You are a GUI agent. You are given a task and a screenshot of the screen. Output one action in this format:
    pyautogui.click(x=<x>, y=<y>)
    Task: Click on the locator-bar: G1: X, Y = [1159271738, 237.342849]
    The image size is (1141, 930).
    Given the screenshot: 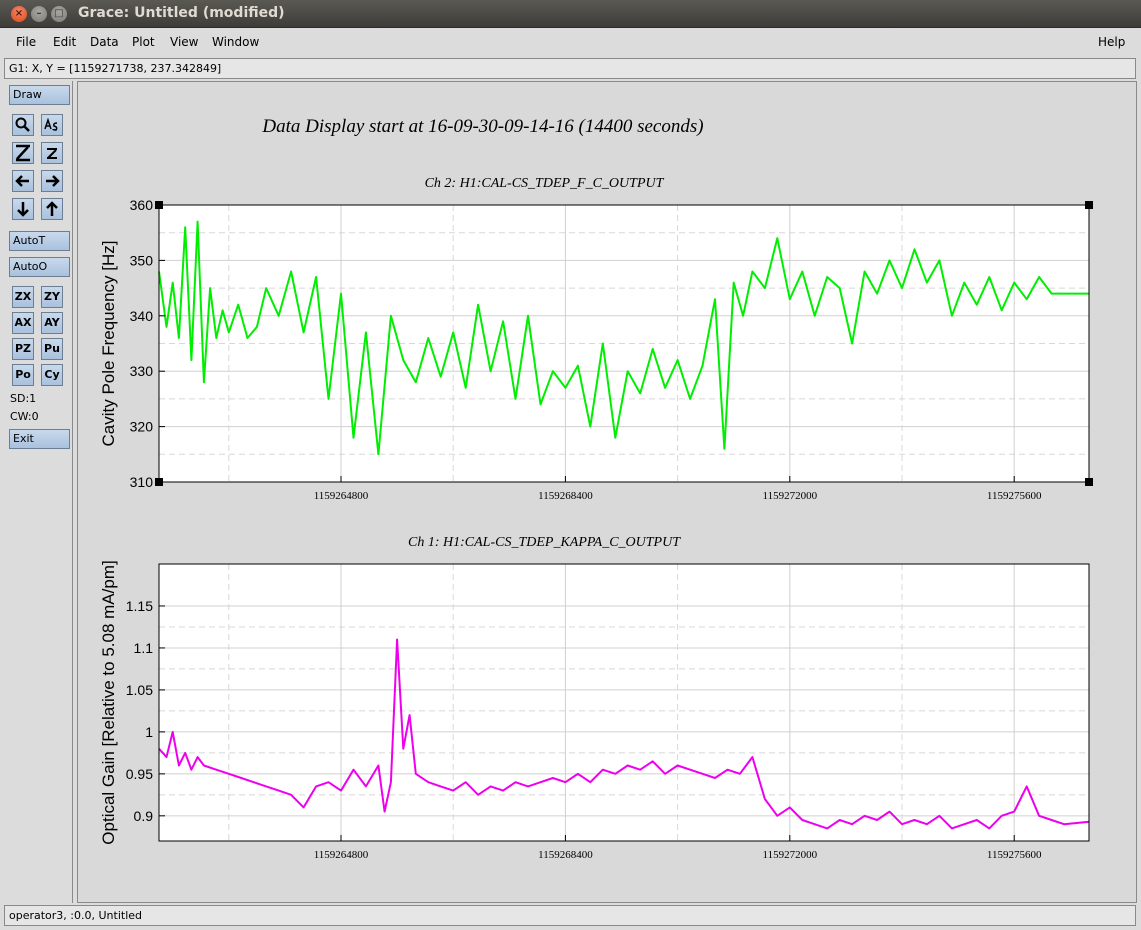 What is the action you would take?
    pyautogui.click(x=570, y=68)
    